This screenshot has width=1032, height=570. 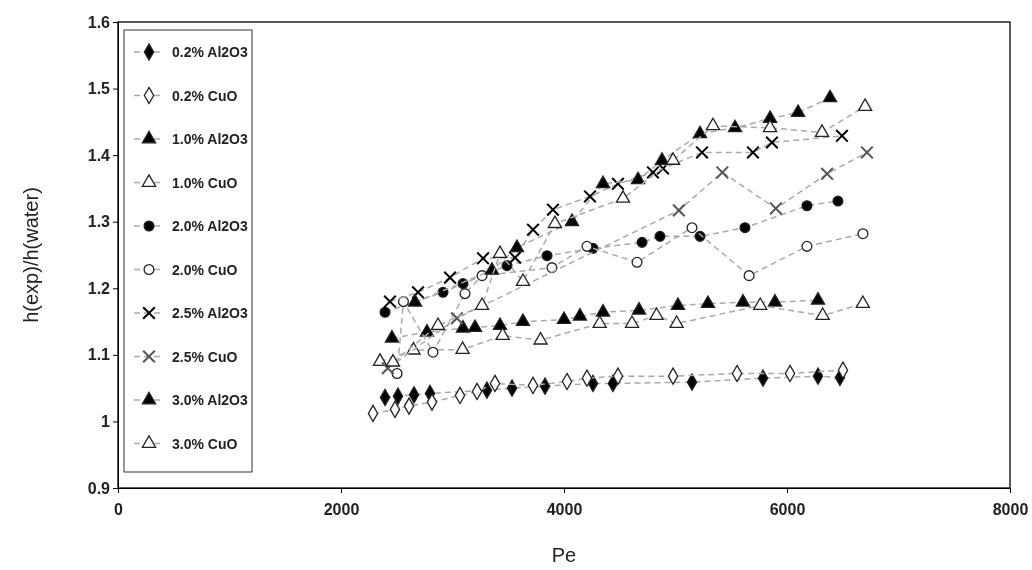 I want to click on x-tick-label: 2000, so click(x=341, y=510).